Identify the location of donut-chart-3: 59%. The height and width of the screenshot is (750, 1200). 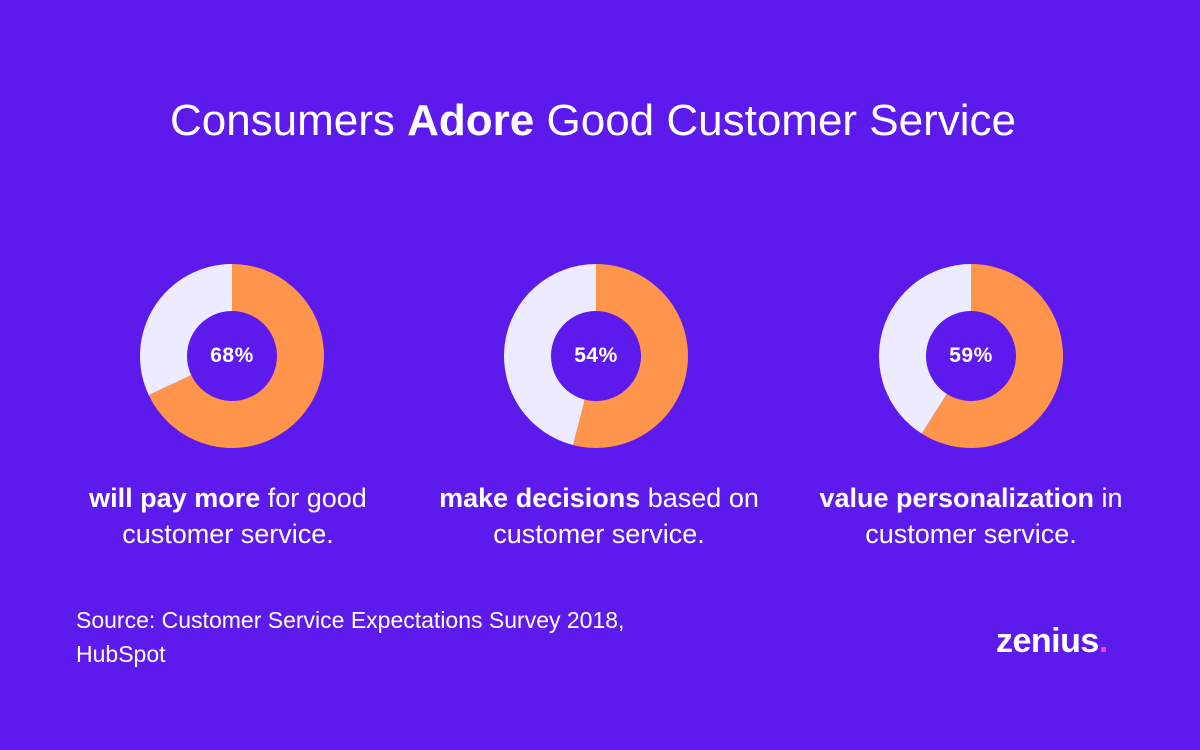
(971, 356).